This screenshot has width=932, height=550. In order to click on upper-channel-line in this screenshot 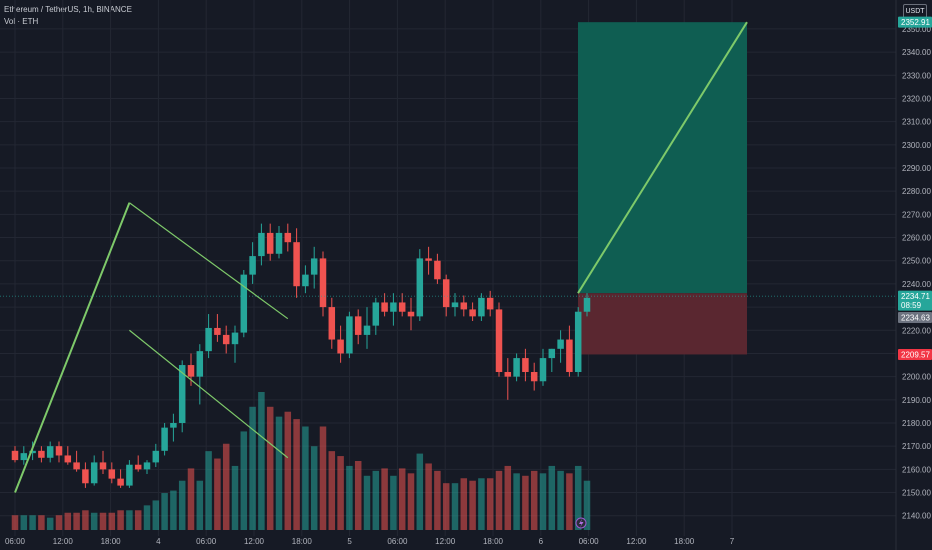, I will do `click(209, 261)`.